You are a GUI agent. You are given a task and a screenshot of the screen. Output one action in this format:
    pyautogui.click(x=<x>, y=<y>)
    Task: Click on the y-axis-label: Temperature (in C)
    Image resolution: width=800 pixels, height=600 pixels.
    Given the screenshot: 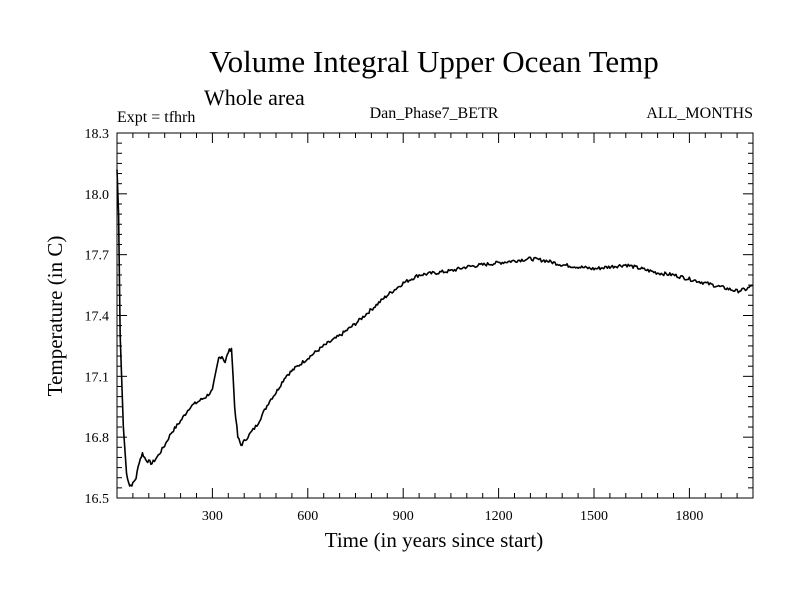 What is the action you would take?
    pyautogui.click(x=55, y=316)
    